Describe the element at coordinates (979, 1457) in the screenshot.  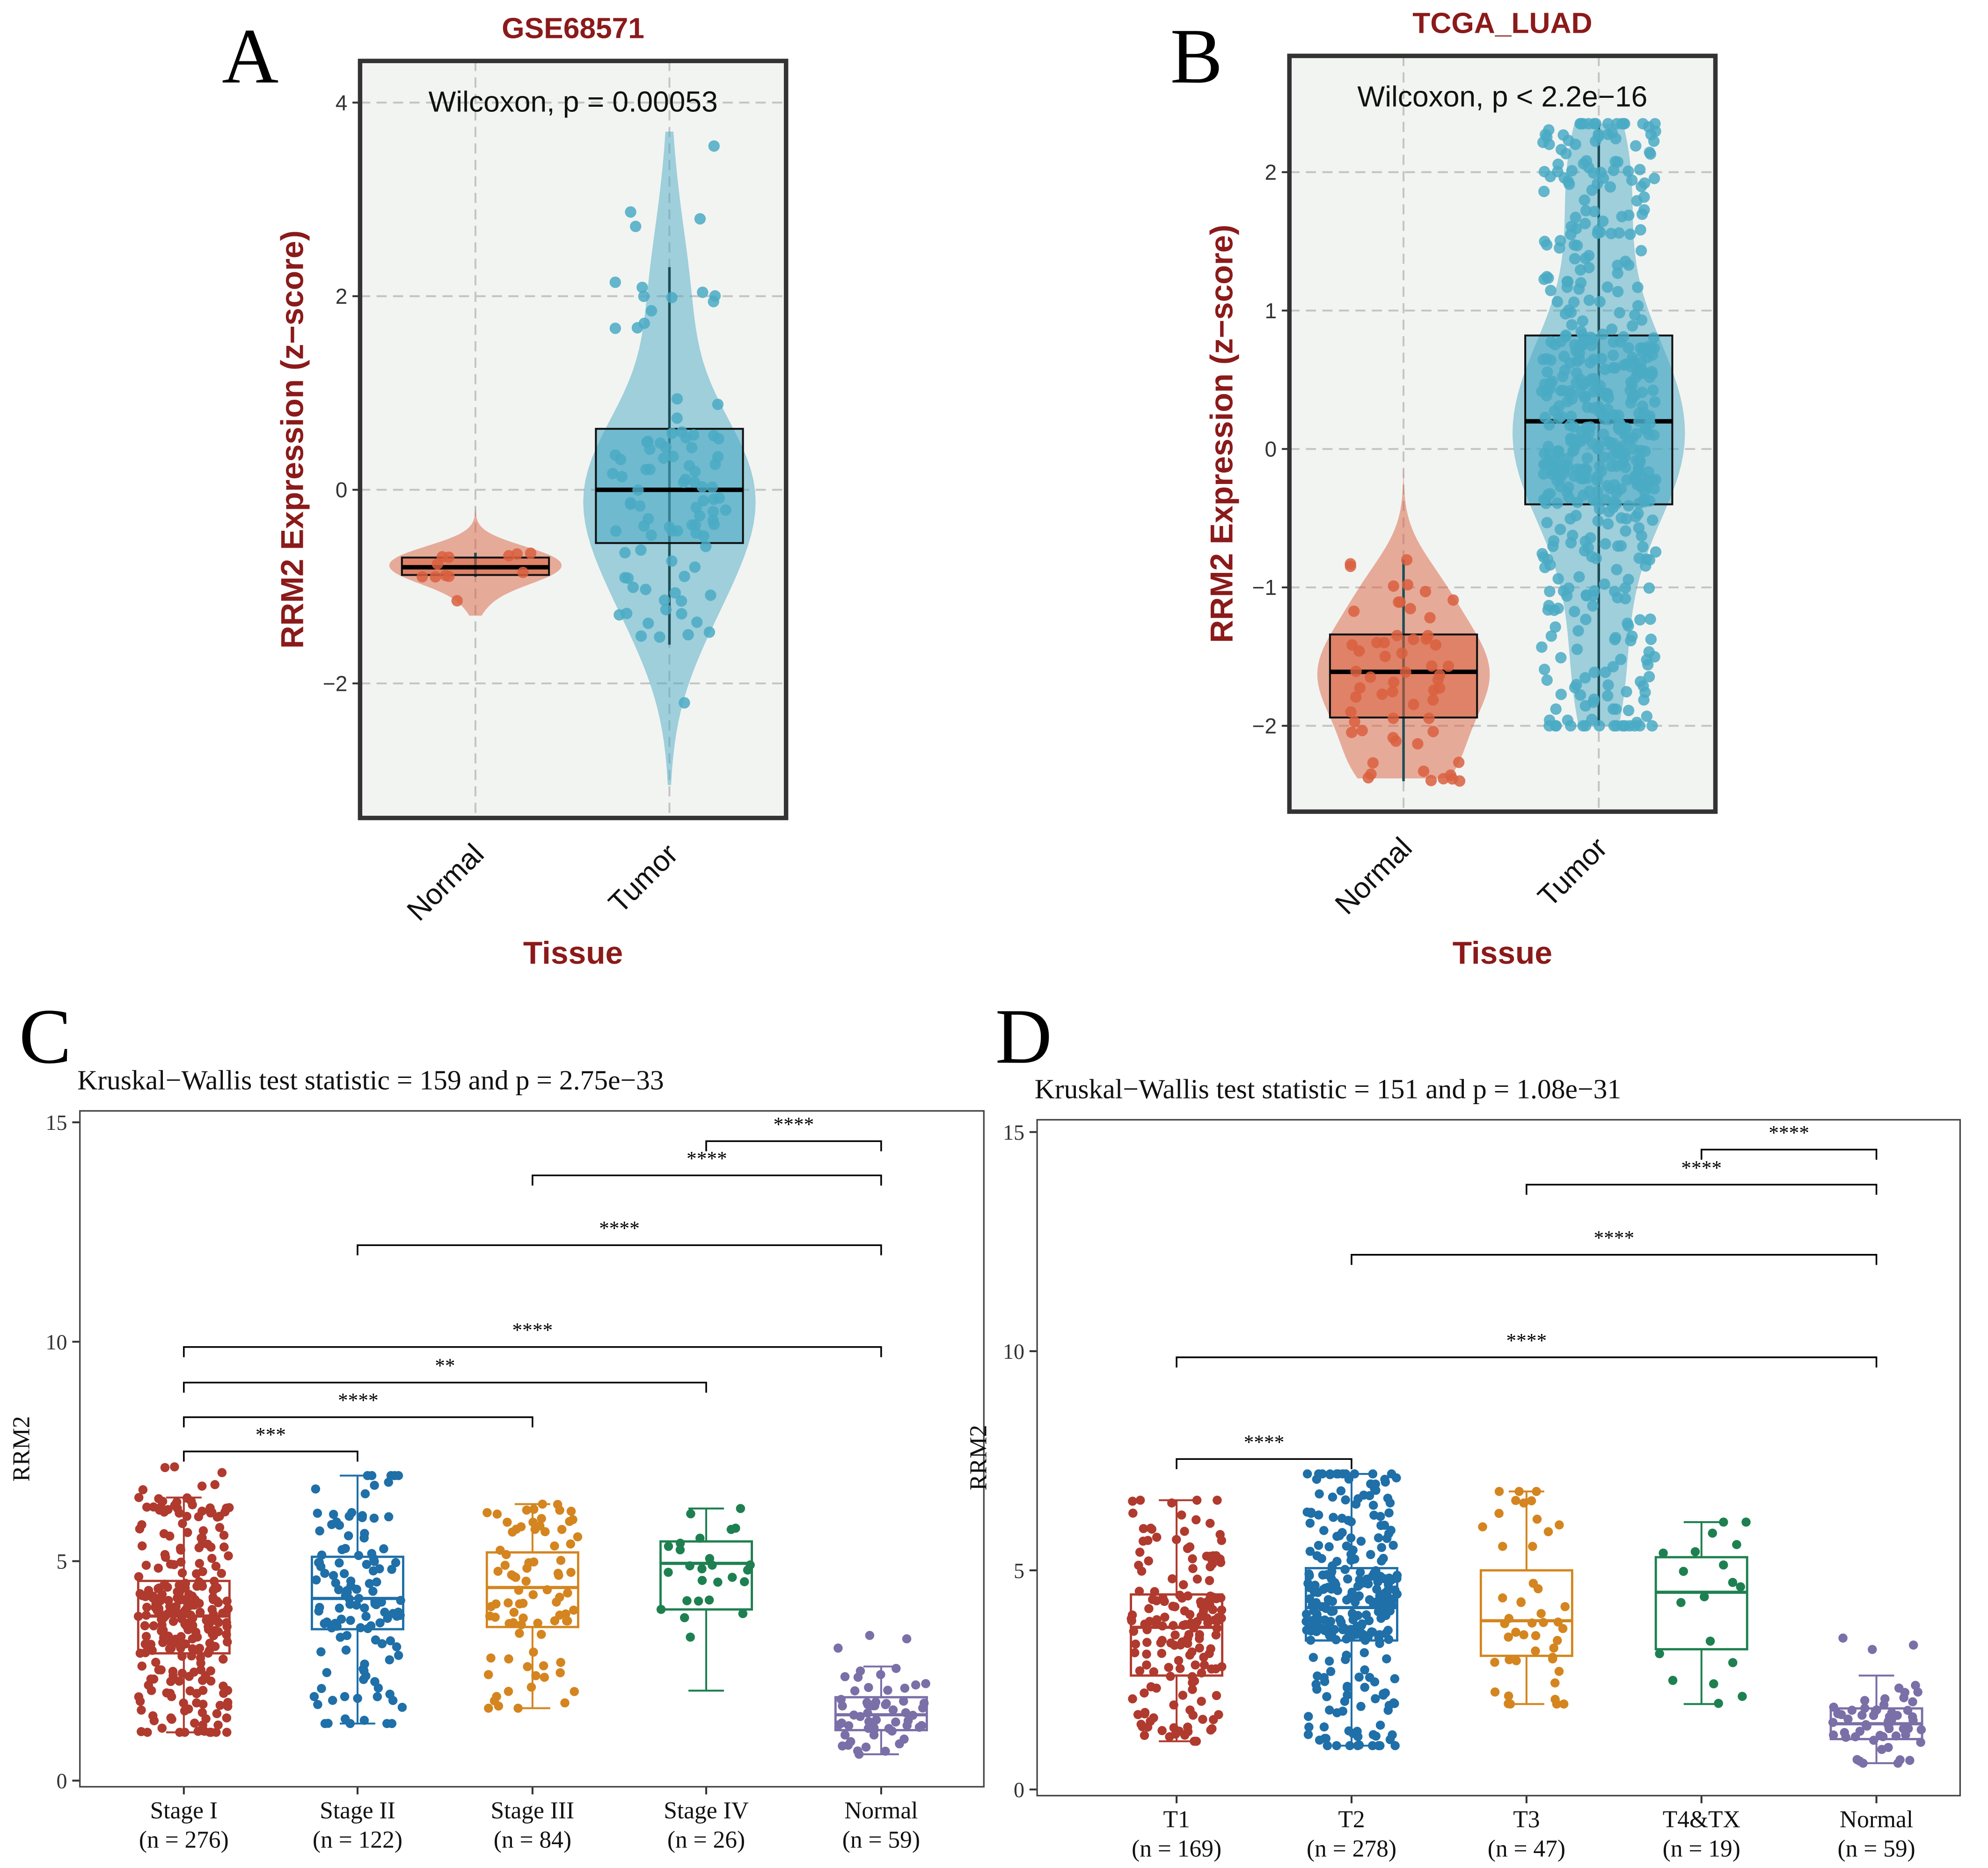
I see `y-axis-title: RRM2` at that location.